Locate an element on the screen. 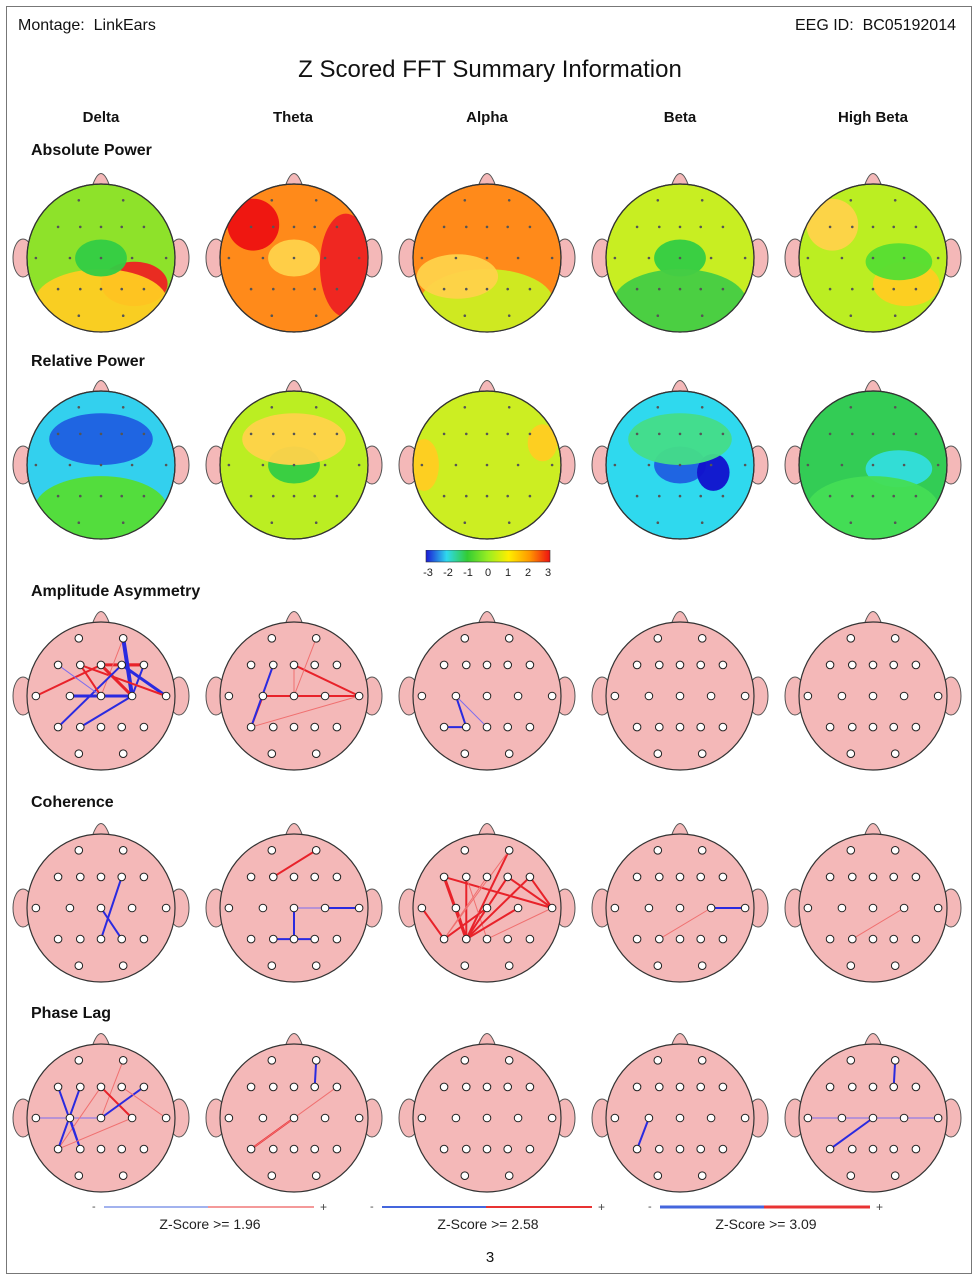  legend-minus: - is located at coordinates (94, 1207).